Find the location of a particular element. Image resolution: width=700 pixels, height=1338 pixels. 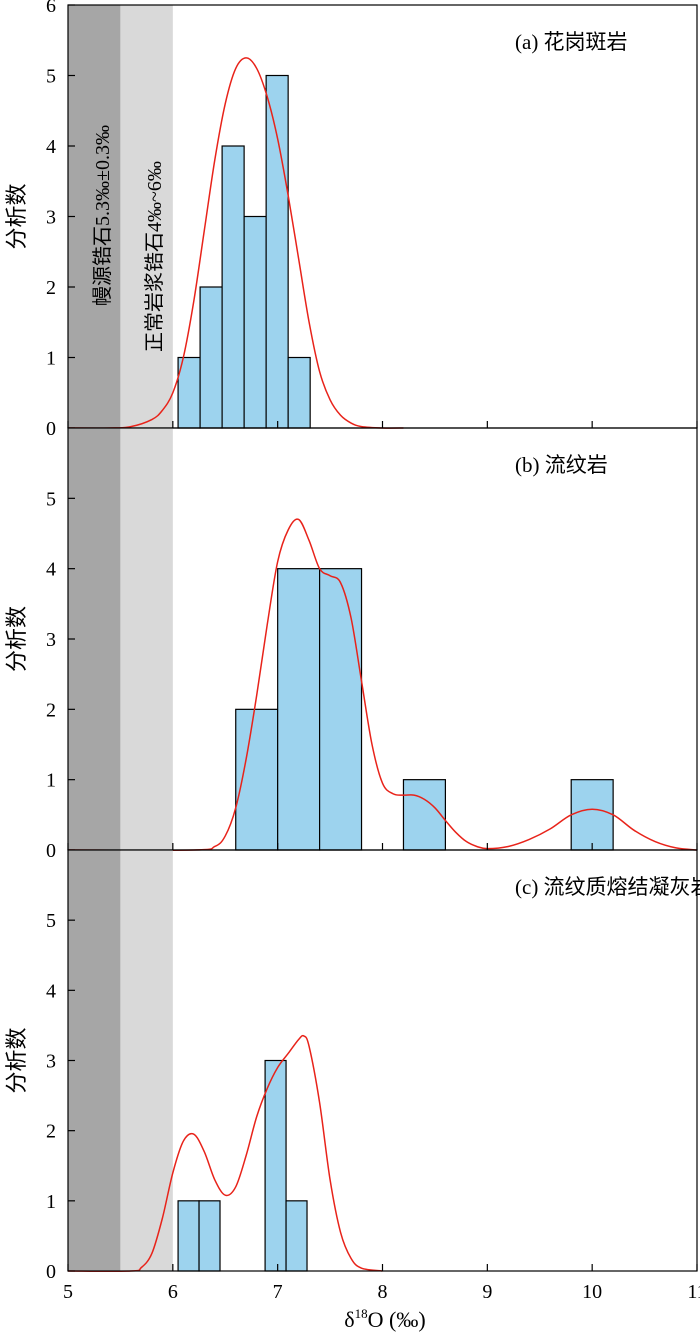

normal-magma-band-label: 正常岩浆锆石4‰~6‰ is located at coordinates (154, 256).